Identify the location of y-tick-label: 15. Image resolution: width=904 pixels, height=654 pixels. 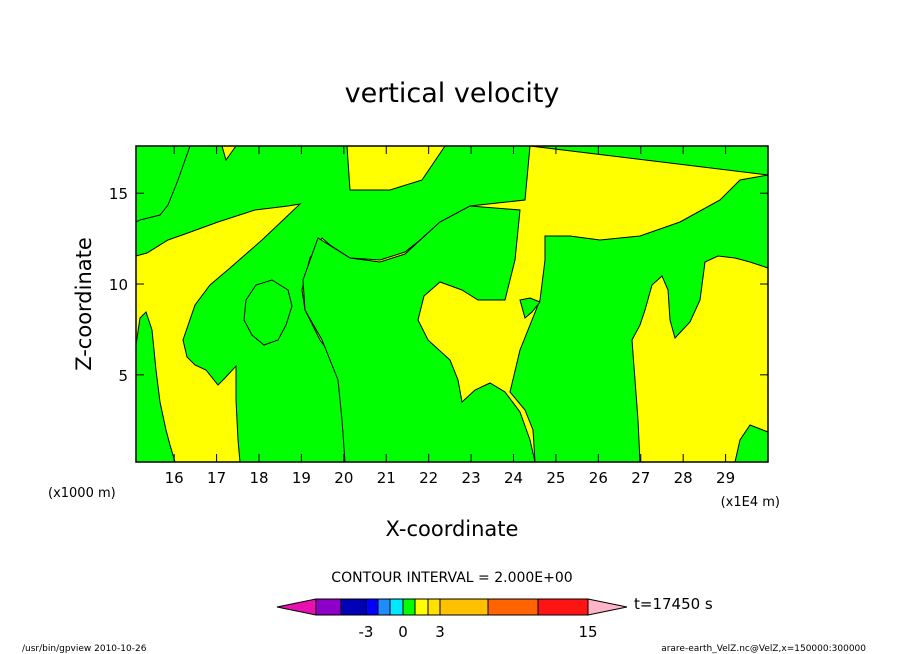
(118, 194).